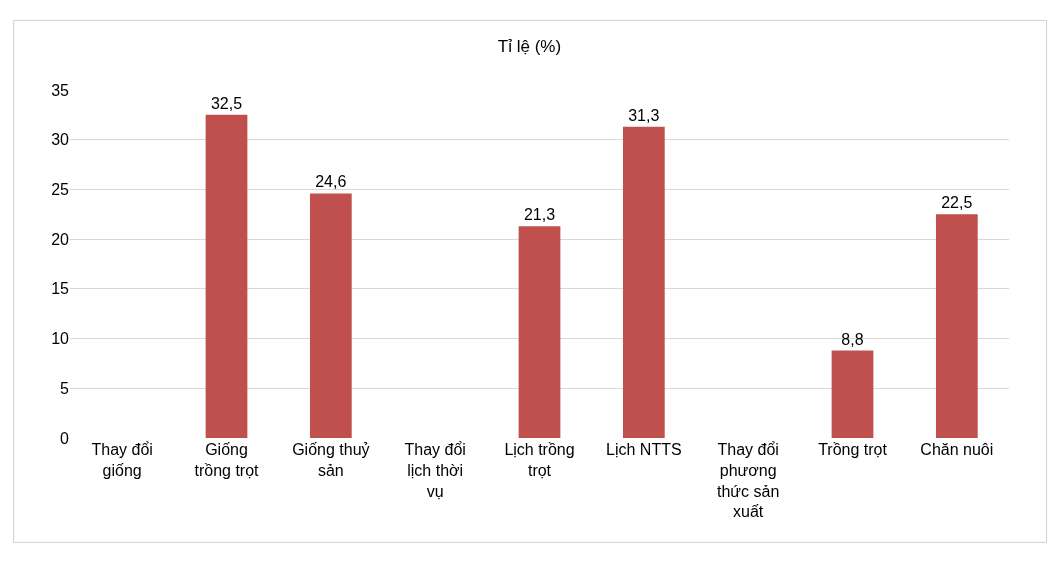 The width and height of the screenshot is (1059, 568). I want to click on x-tick-label: Chăn nuôi, so click(957, 449).